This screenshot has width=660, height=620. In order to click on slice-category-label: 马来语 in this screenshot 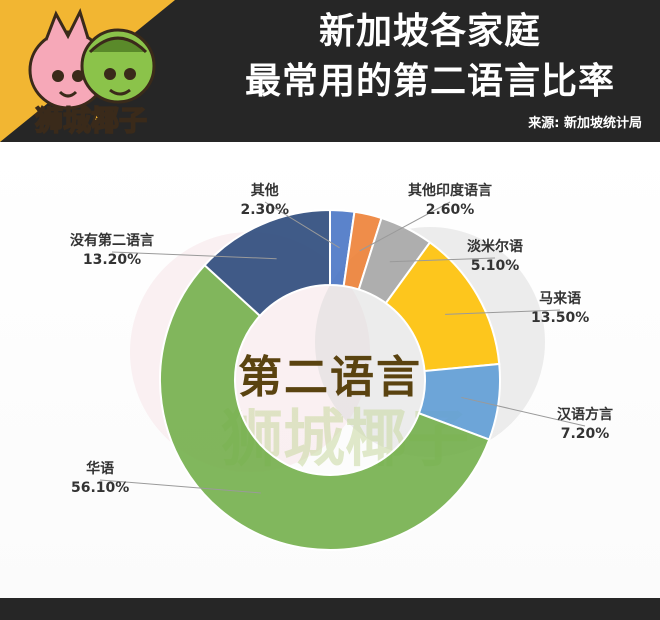, I will do `click(560, 299)`.